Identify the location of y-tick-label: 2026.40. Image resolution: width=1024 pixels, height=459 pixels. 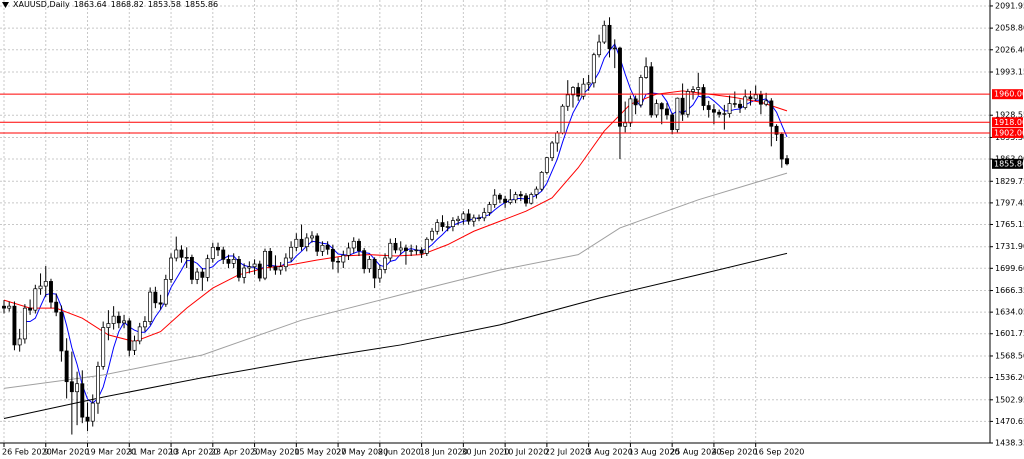
(1009, 49).